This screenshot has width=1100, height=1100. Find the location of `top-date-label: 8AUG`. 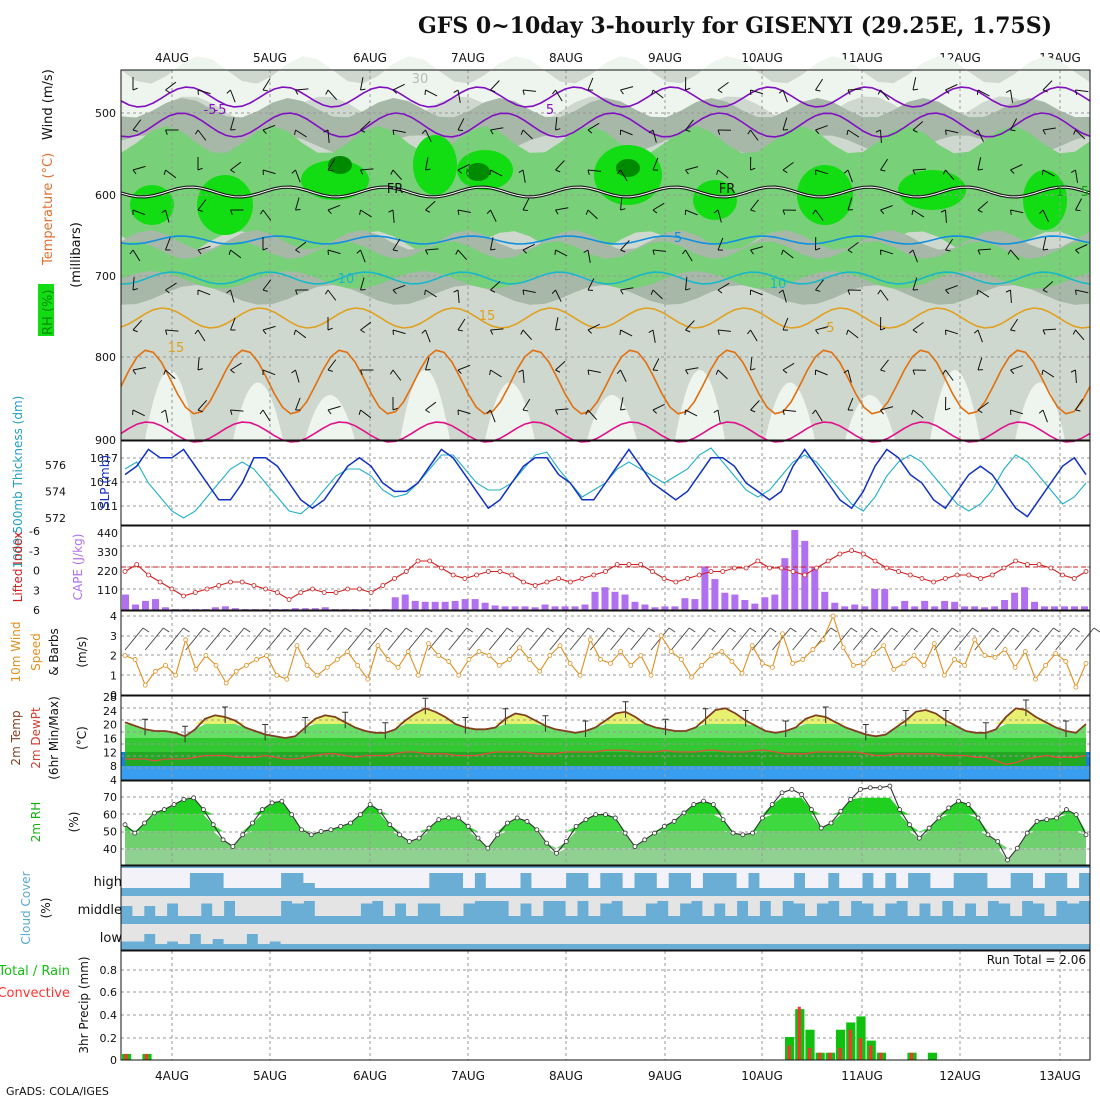

top-date-label: 8AUG is located at coordinates (566, 58).